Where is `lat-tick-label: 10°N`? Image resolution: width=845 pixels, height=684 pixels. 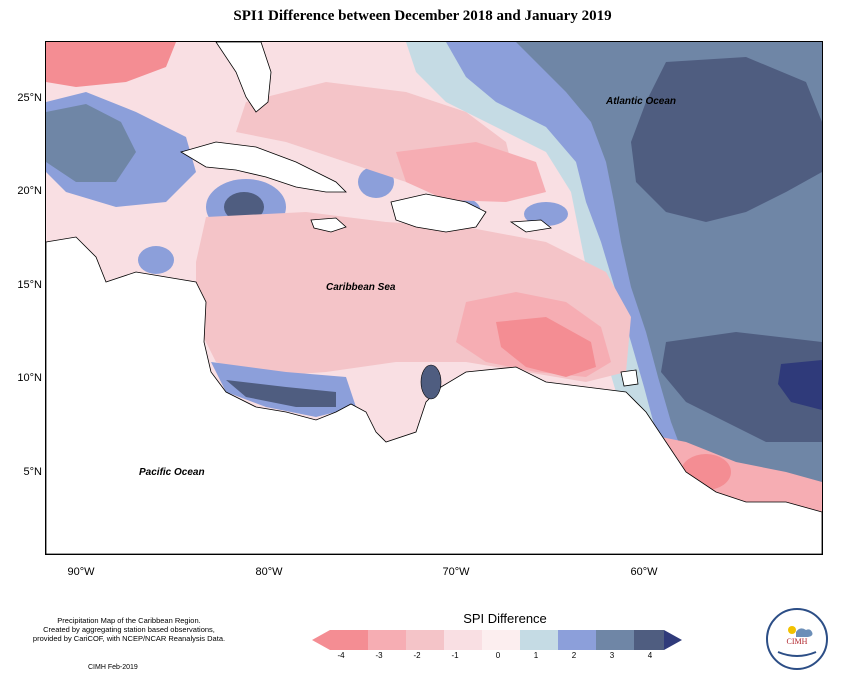 lat-tick-label: 10°N is located at coordinates (29, 378).